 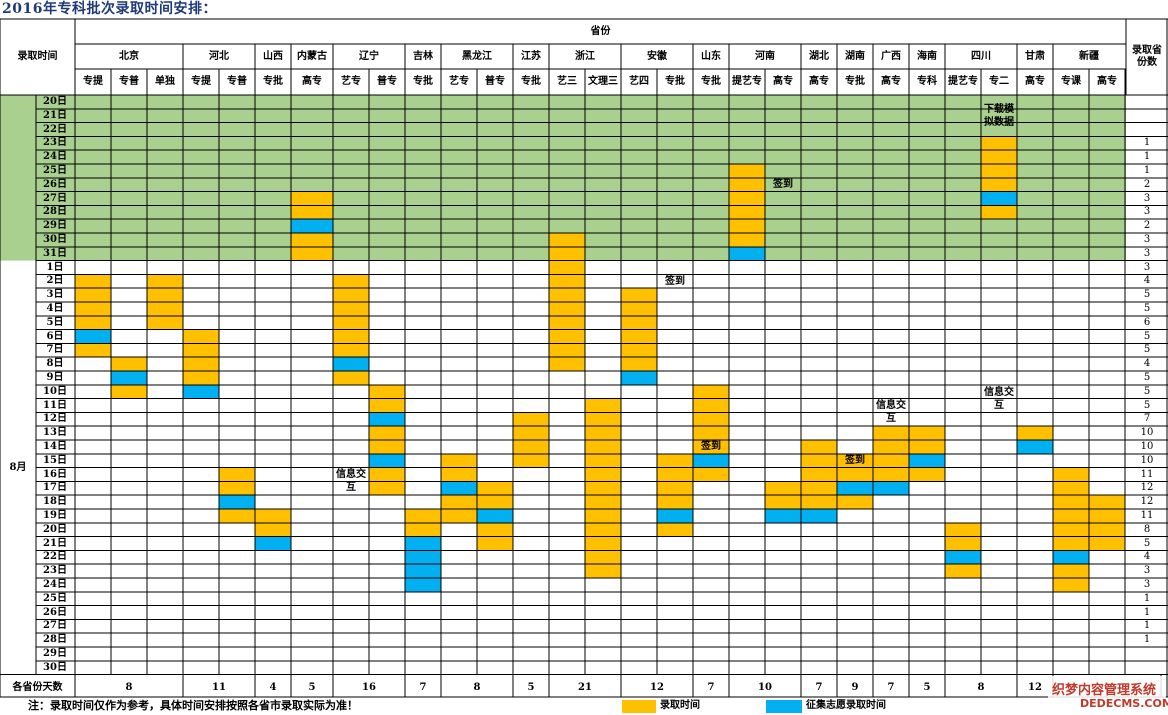 I want to click on watermark, so click(x=1107, y=695).